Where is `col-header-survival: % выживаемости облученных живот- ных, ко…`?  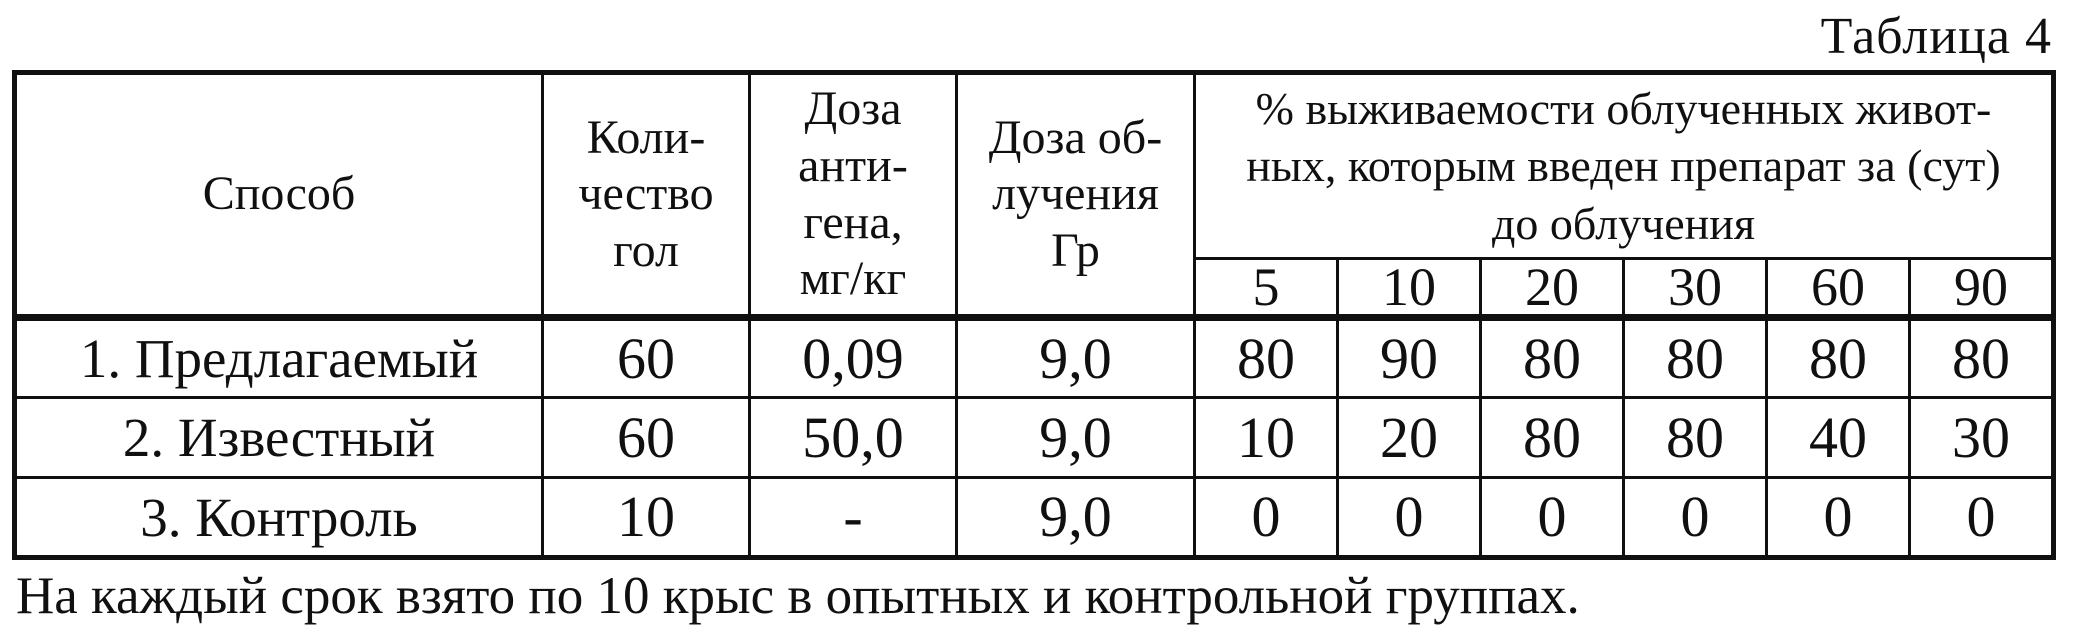
col-header-survival: % выживаемости облученных живот- ных, ко… is located at coordinates (1624, 165).